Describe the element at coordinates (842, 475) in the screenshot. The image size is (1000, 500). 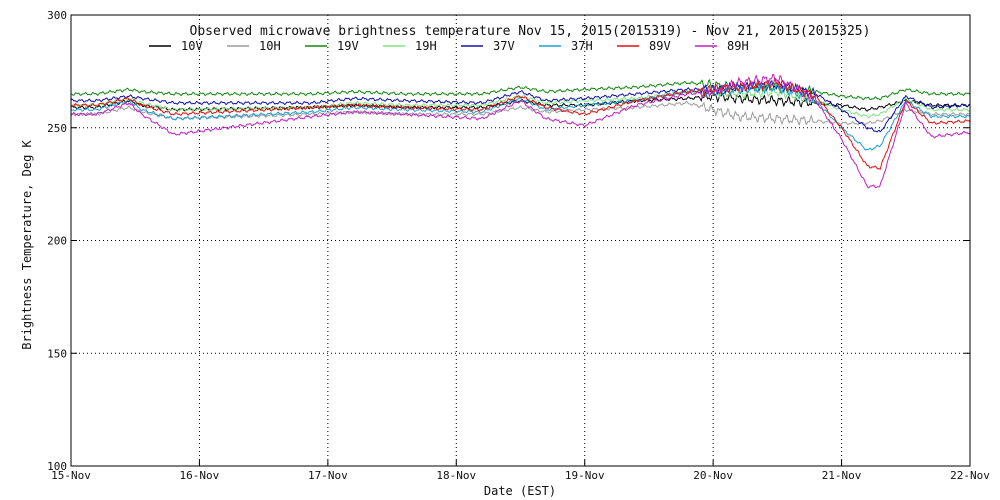
I see `x-tick-label: 21-Nov` at that location.